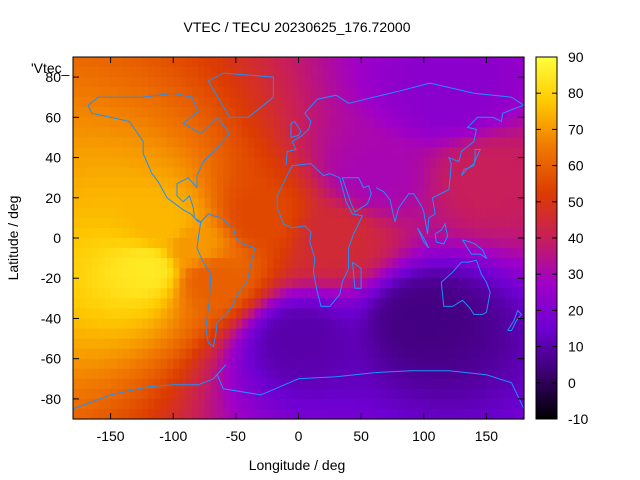  I want to click on colorbar-tick-label: 60, so click(576, 166).